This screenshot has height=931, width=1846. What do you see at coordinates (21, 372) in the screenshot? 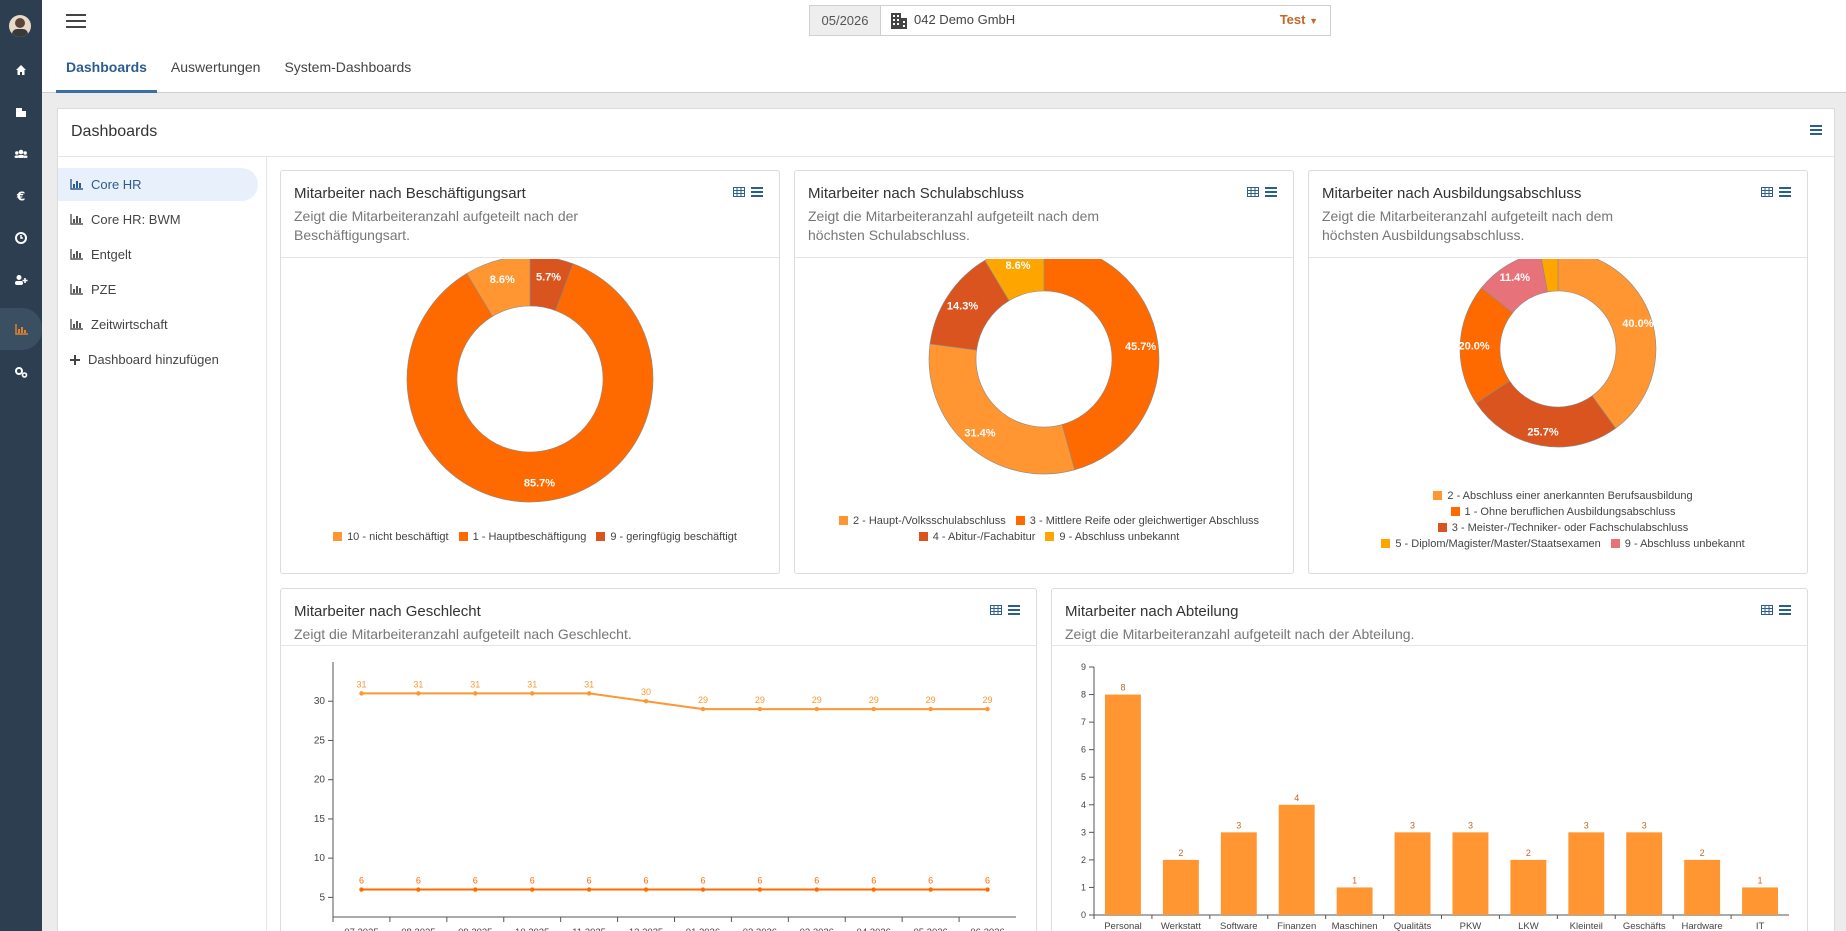
I see `gears-icon` at bounding box center [21, 372].